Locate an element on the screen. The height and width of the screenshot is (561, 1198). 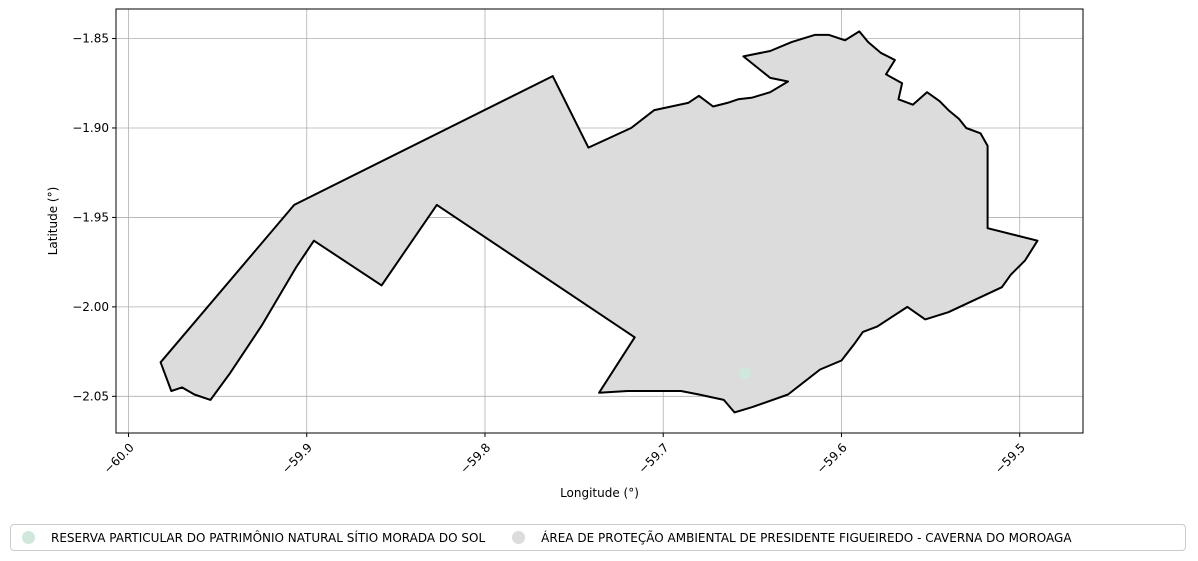
y-tick-label: −1.85 is located at coordinates (90, 39).